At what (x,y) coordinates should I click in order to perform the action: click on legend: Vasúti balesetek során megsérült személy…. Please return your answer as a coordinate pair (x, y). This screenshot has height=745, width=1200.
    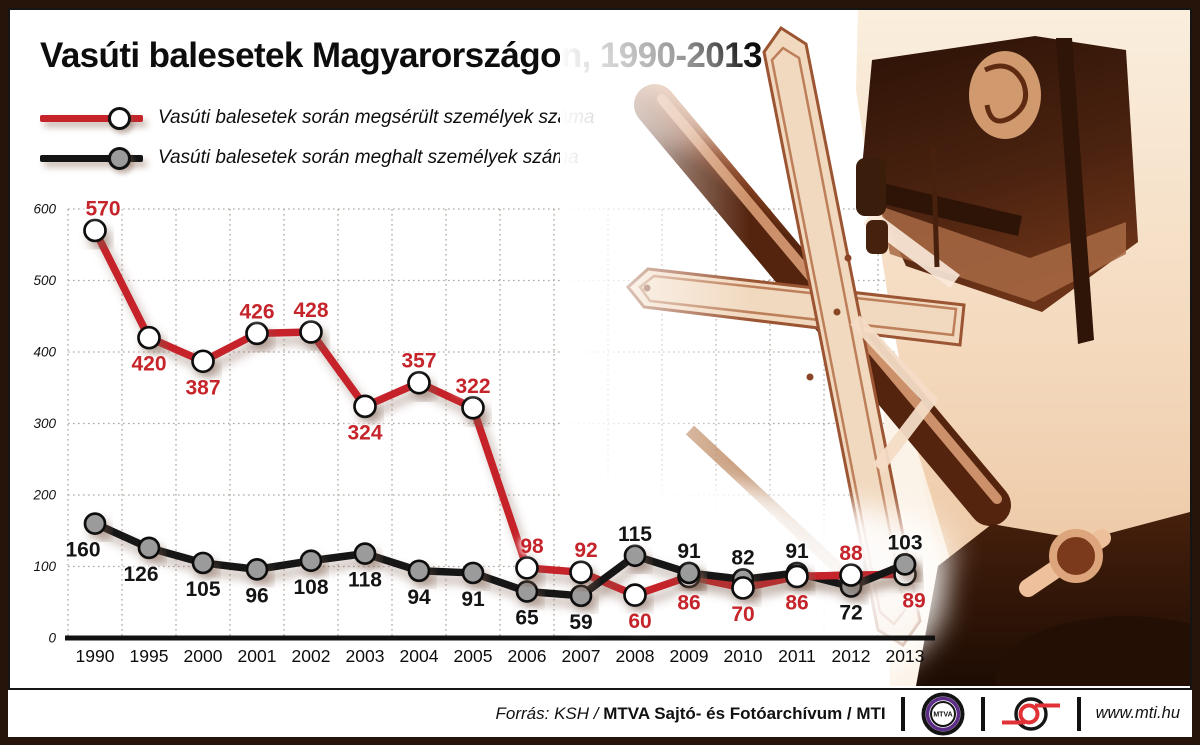
    Looking at the image, I should click on (317, 138).